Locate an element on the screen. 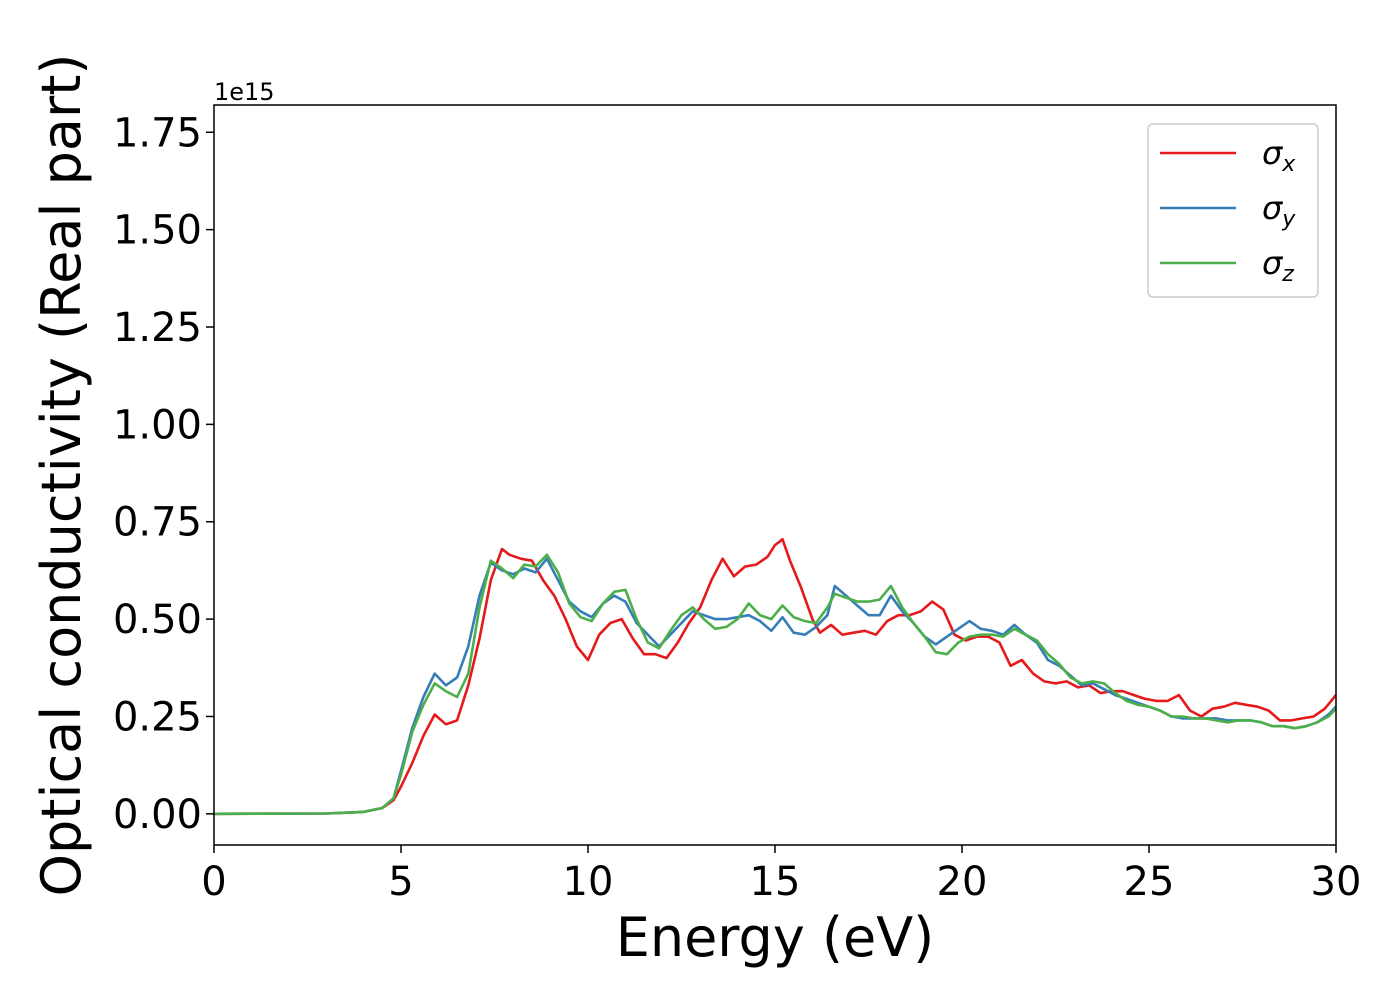 This screenshot has height=1000, width=1400. y-tick-label: 0.00 is located at coordinates (157, 815).